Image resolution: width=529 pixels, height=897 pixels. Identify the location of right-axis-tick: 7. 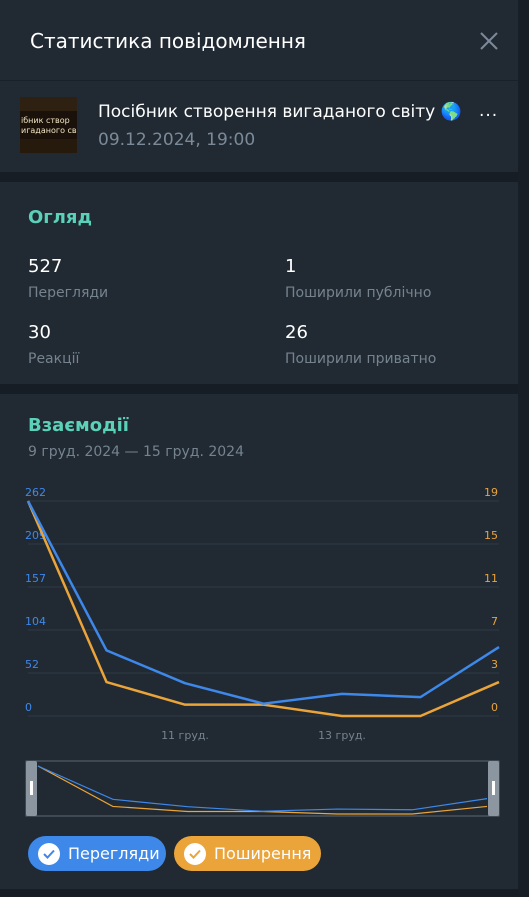
(494, 621).